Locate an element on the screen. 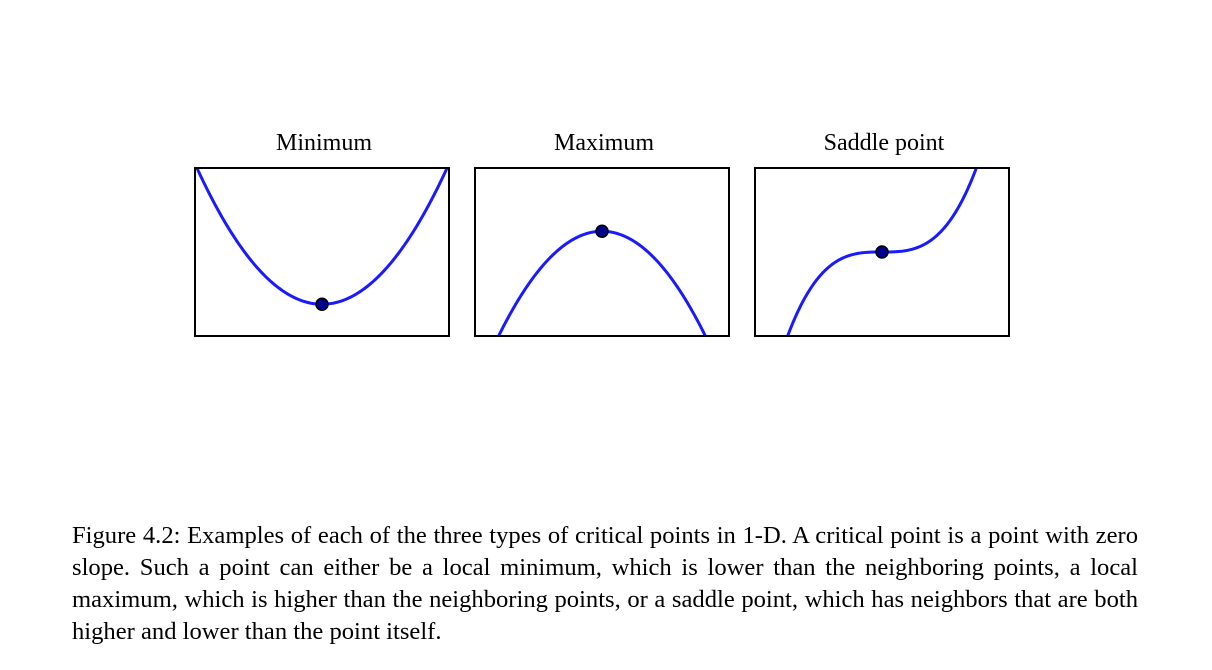 This screenshot has height=670, width=1212. plot-maximum is located at coordinates (602, 279).